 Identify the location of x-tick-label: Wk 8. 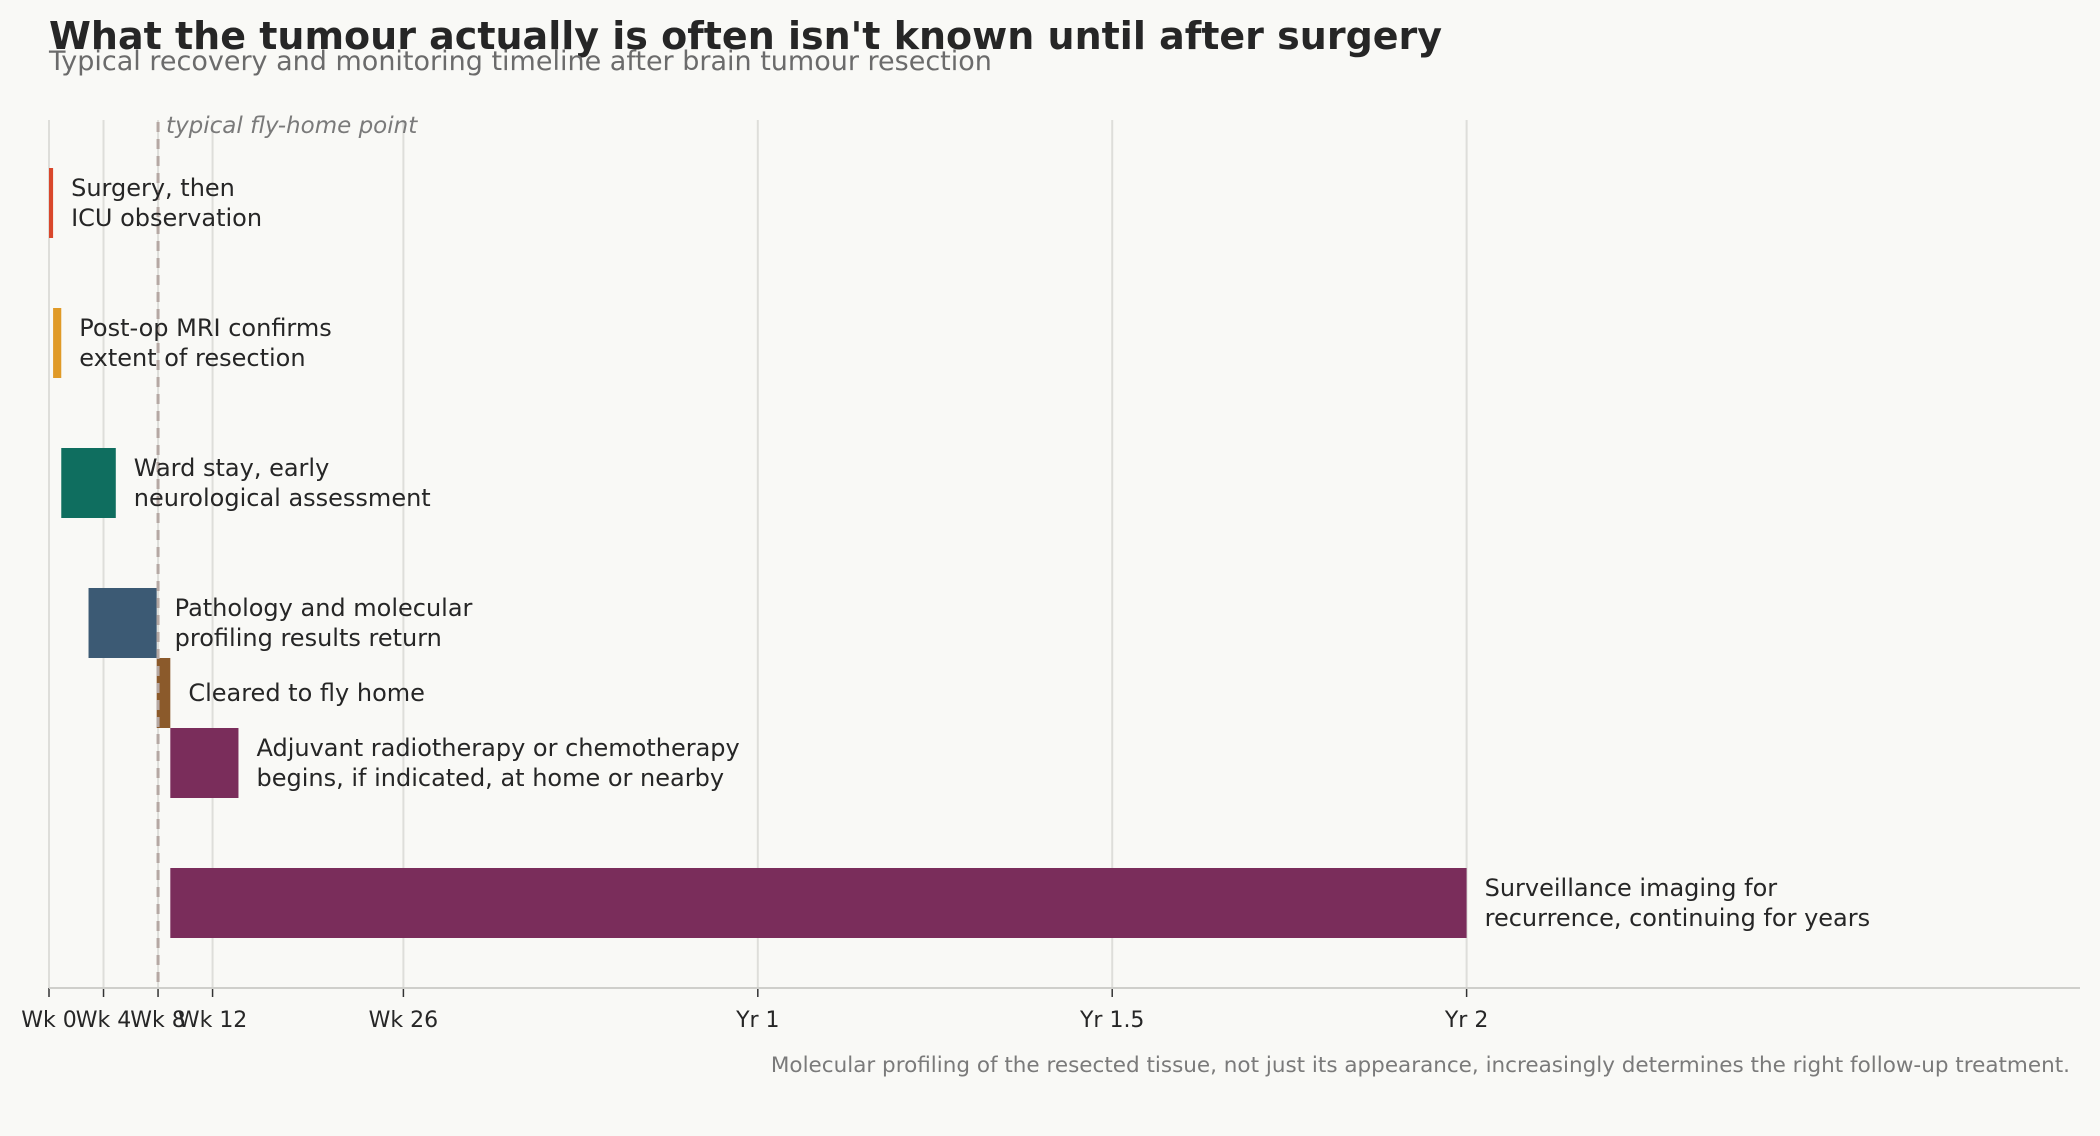
(157, 1020).